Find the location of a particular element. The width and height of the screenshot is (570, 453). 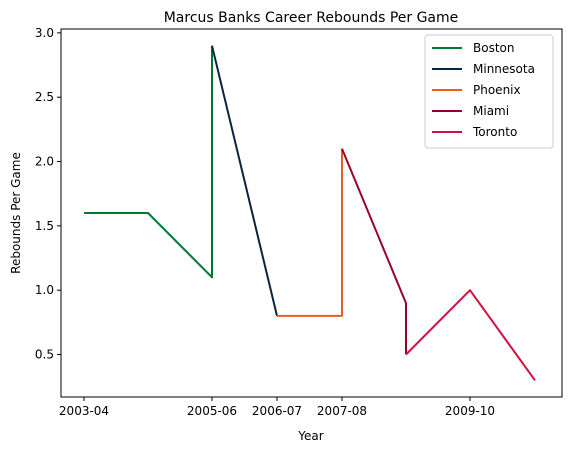

chart-title: Marcus Banks Career Rebounds Per Game is located at coordinates (311, 18).